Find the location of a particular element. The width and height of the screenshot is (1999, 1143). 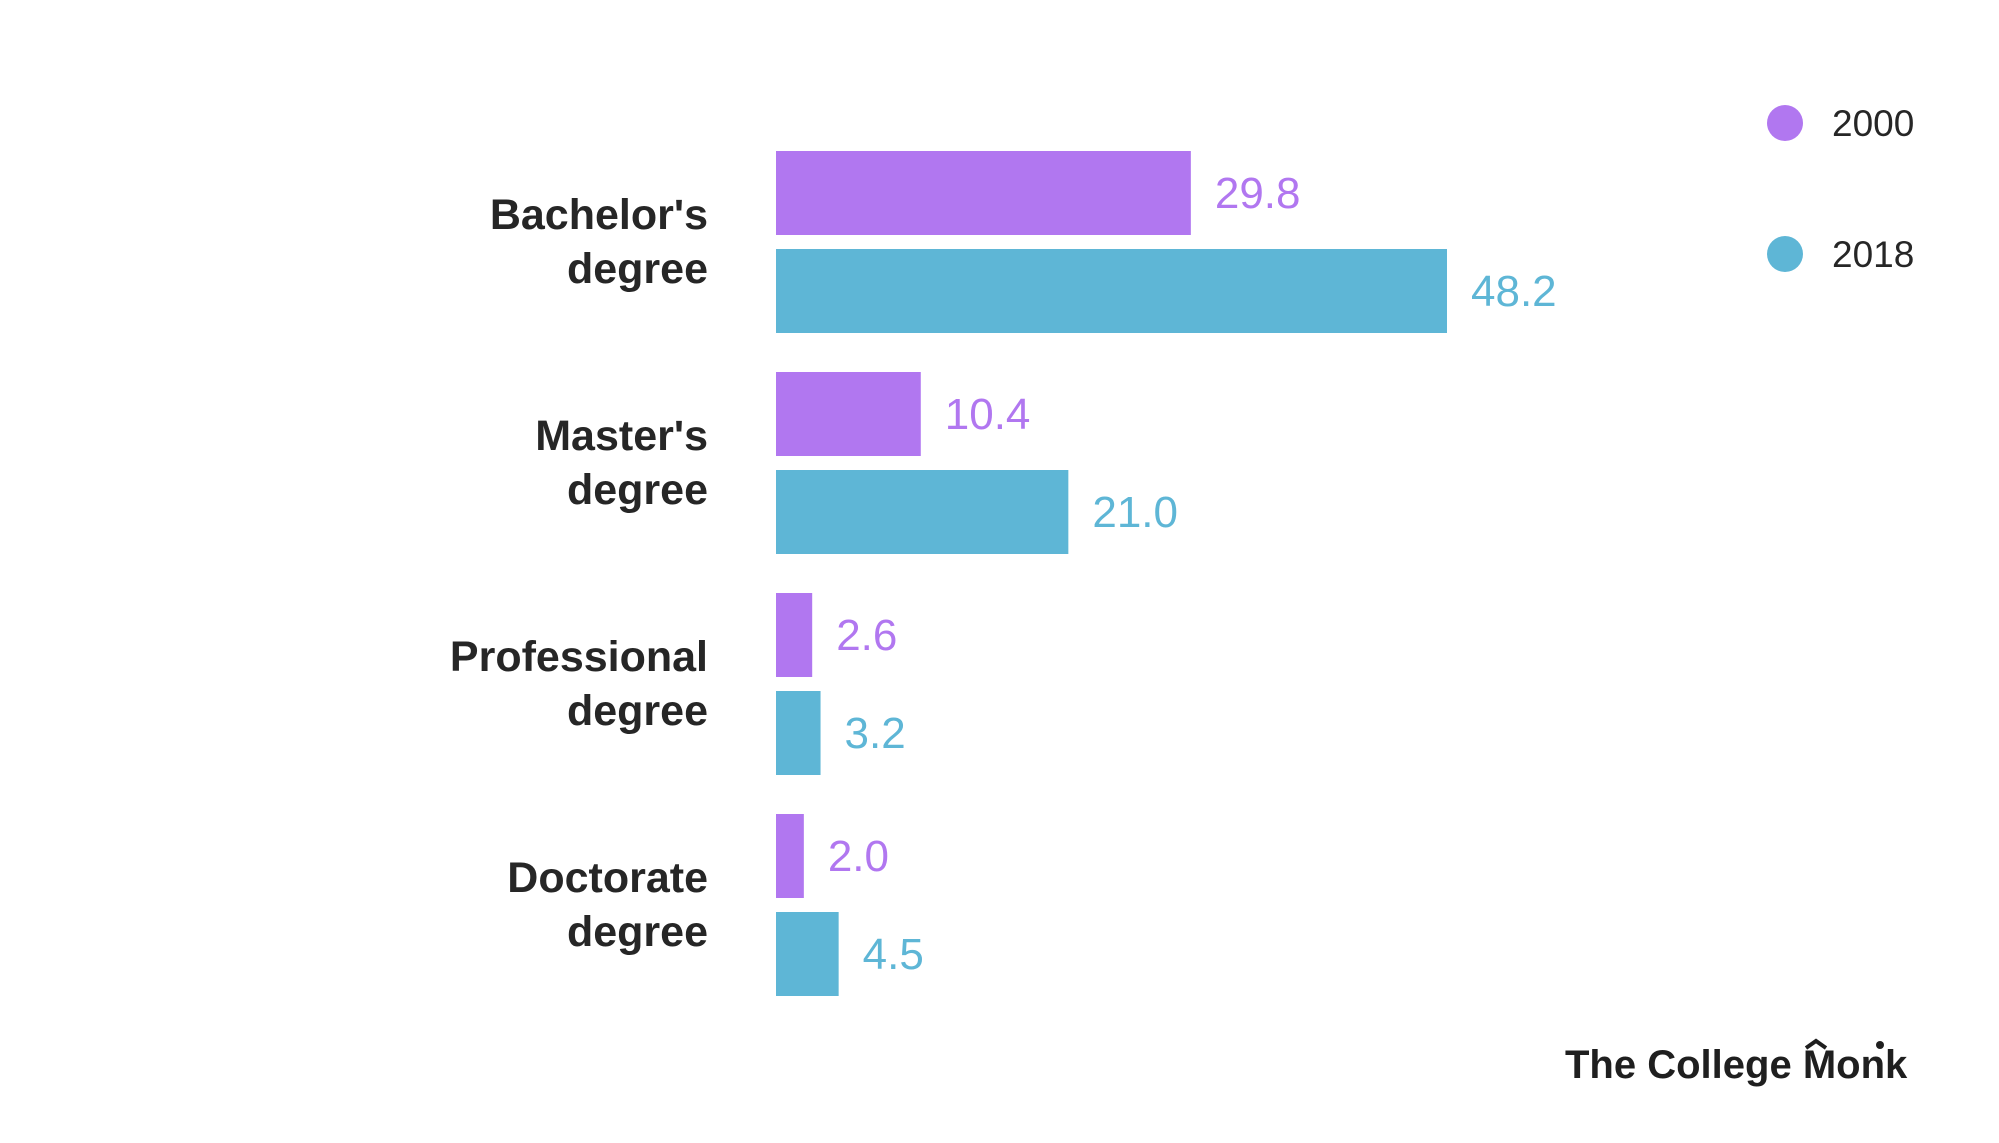

value-label: 2.0 is located at coordinates (858, 856).